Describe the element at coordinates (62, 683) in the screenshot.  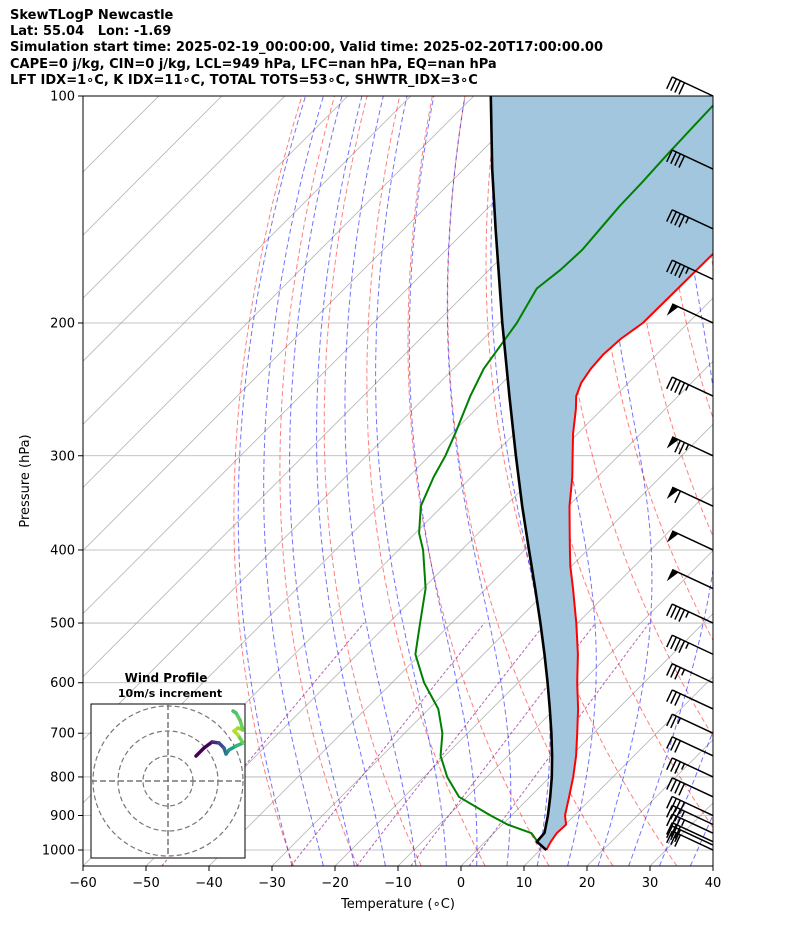
I see `y-tick-label: 600` at that location.